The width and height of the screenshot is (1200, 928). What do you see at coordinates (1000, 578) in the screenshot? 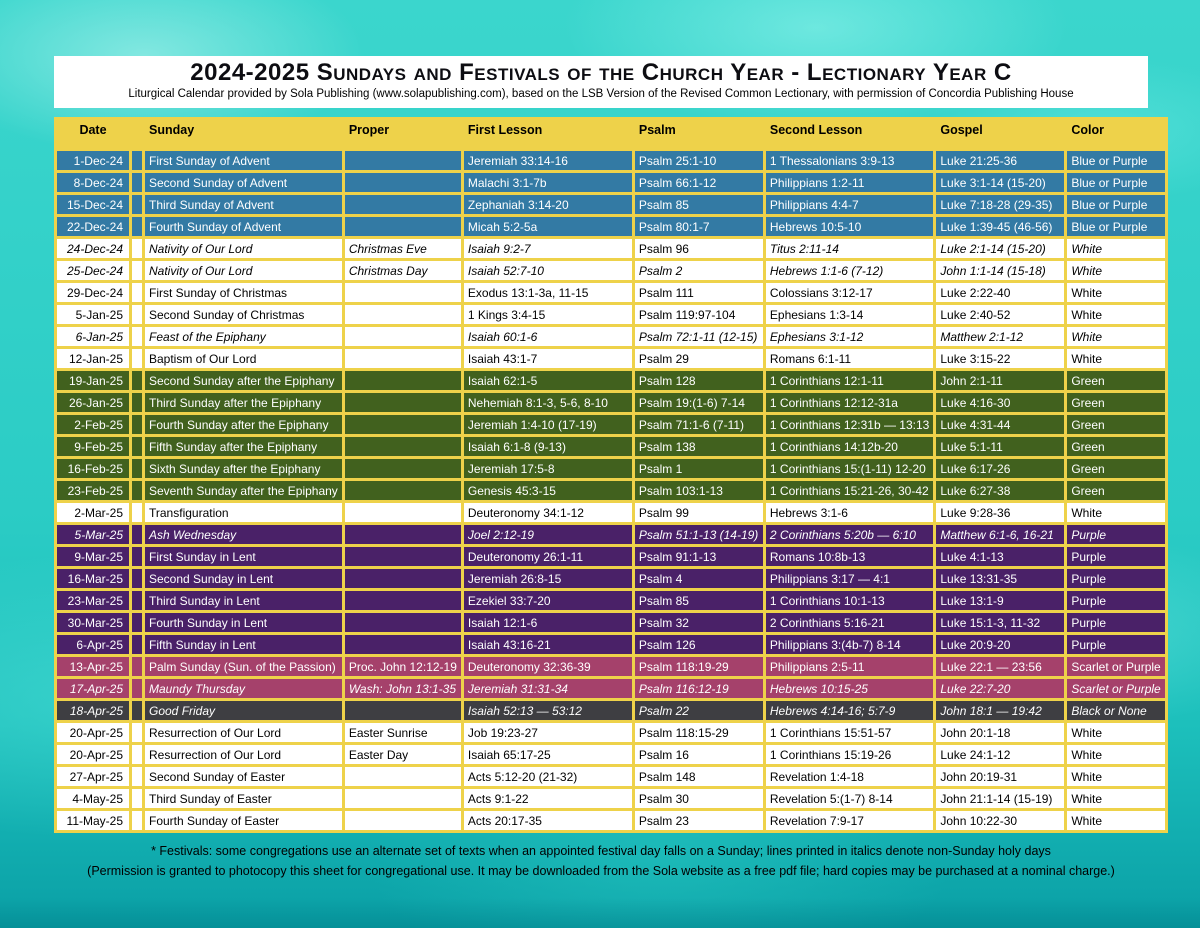
I see `cell-gospel: Luke 13:31-35` at bounding box center [1000, 578].